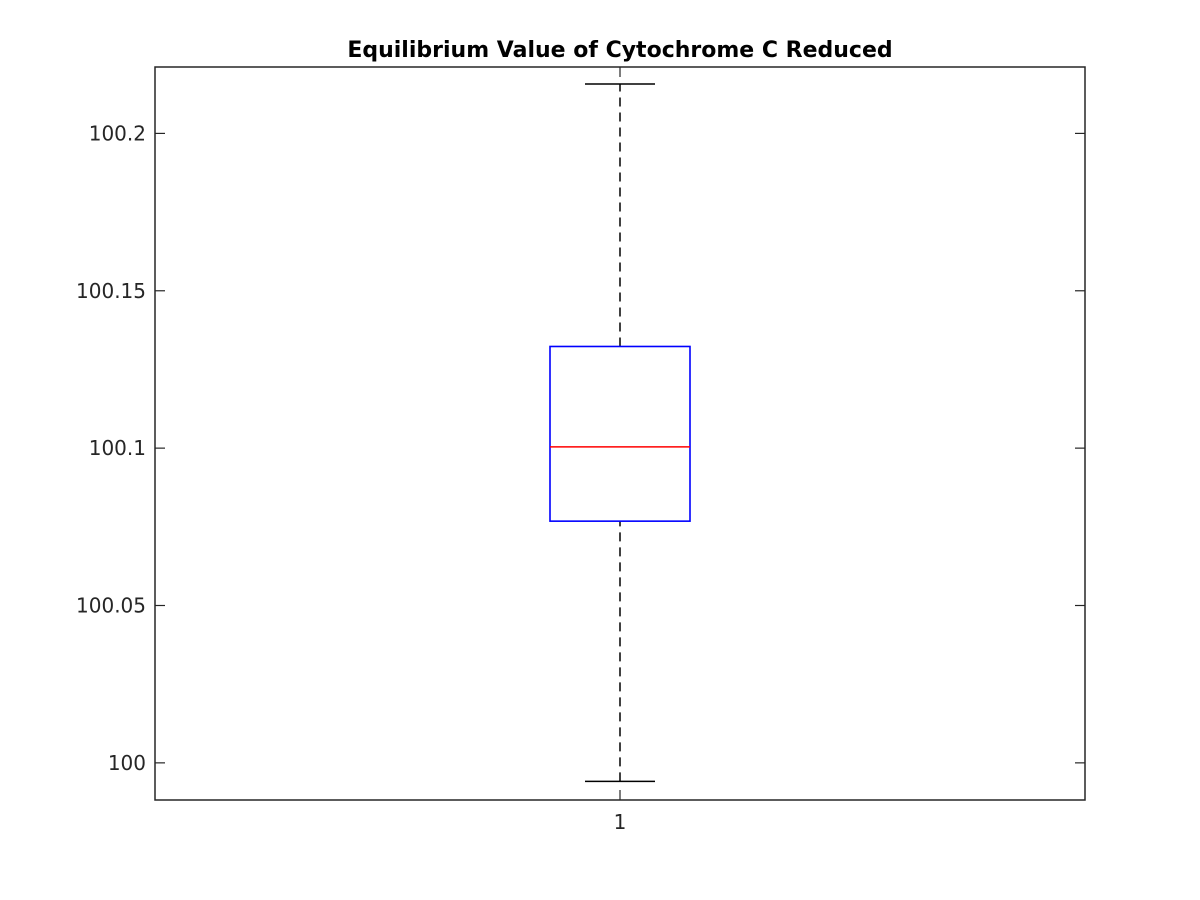 This screenshot has height=900, width=1200. I want to click on x-tick-label: 1, so click(620, 822).